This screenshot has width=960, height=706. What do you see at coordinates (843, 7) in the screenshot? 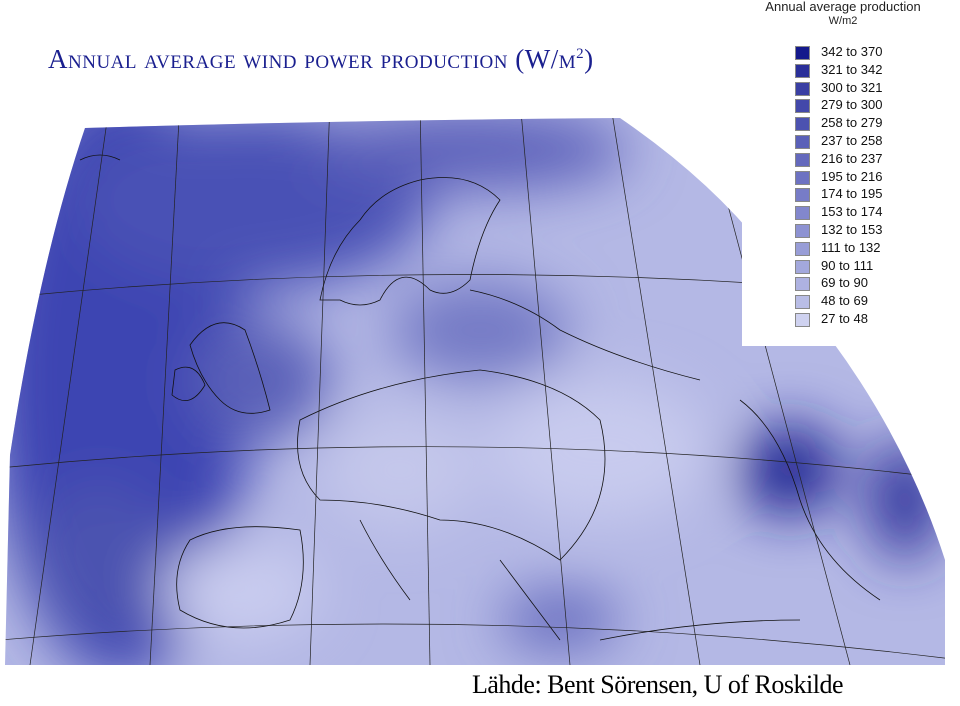
I see `legend-title: Annual average production` at bounding box center [843, 7].